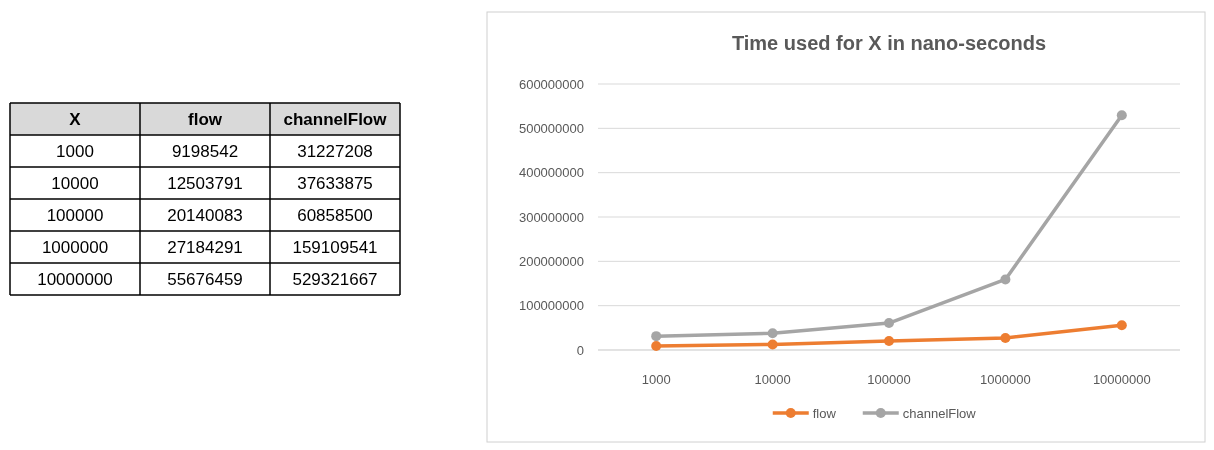  Describe the element at coordinates (205, 215) in the screenshot. I see `data-label: 20140083` at that location.